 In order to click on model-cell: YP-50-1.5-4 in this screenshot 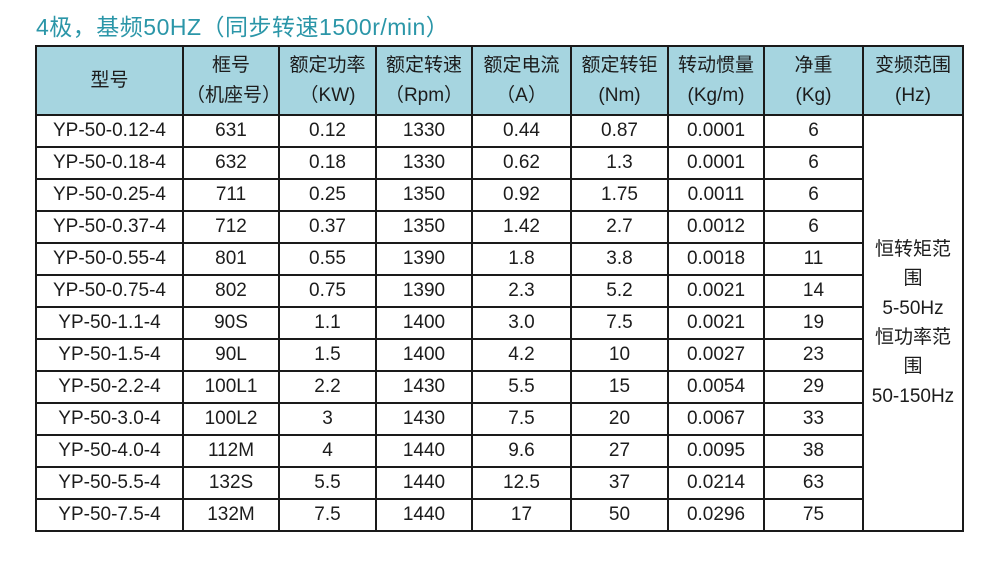, I will do `click(109, 355)`.